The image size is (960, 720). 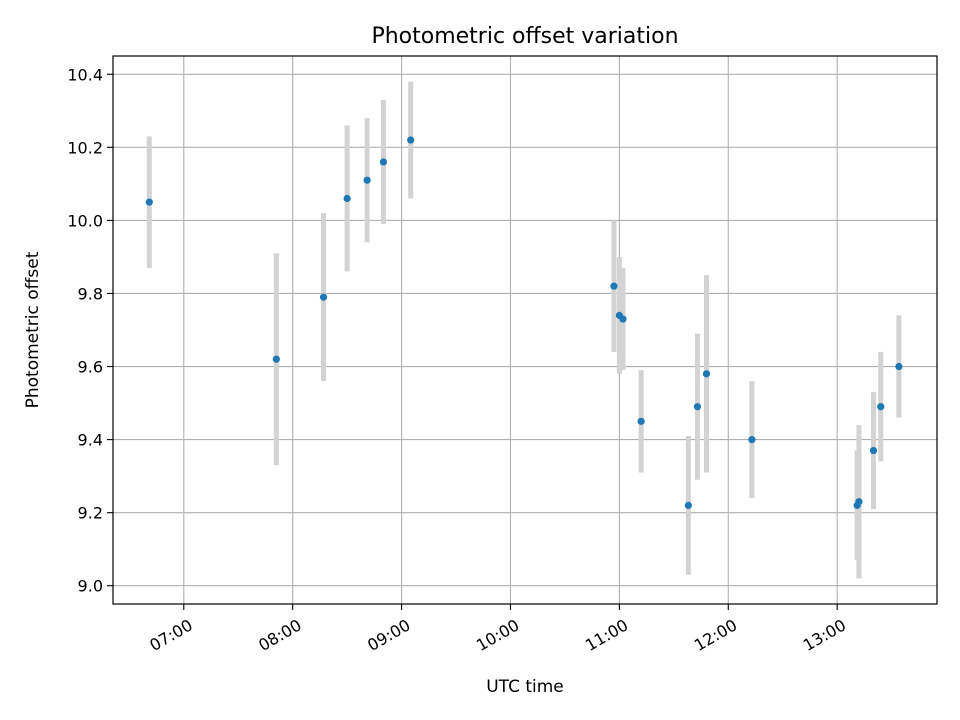 I want to click on x-axis-label: UTC time, so click(x=525, y=687).